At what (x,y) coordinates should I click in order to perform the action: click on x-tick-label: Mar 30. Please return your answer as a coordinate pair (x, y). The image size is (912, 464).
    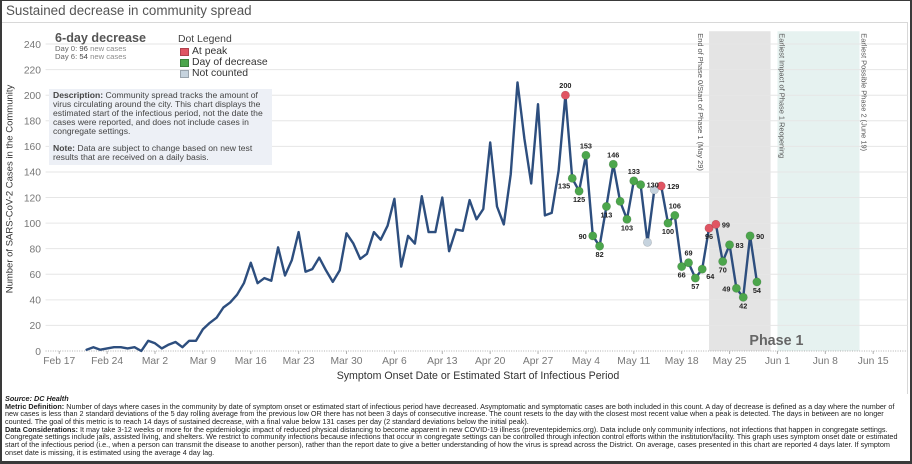
    Looking at the image, I should click on (346, 361).